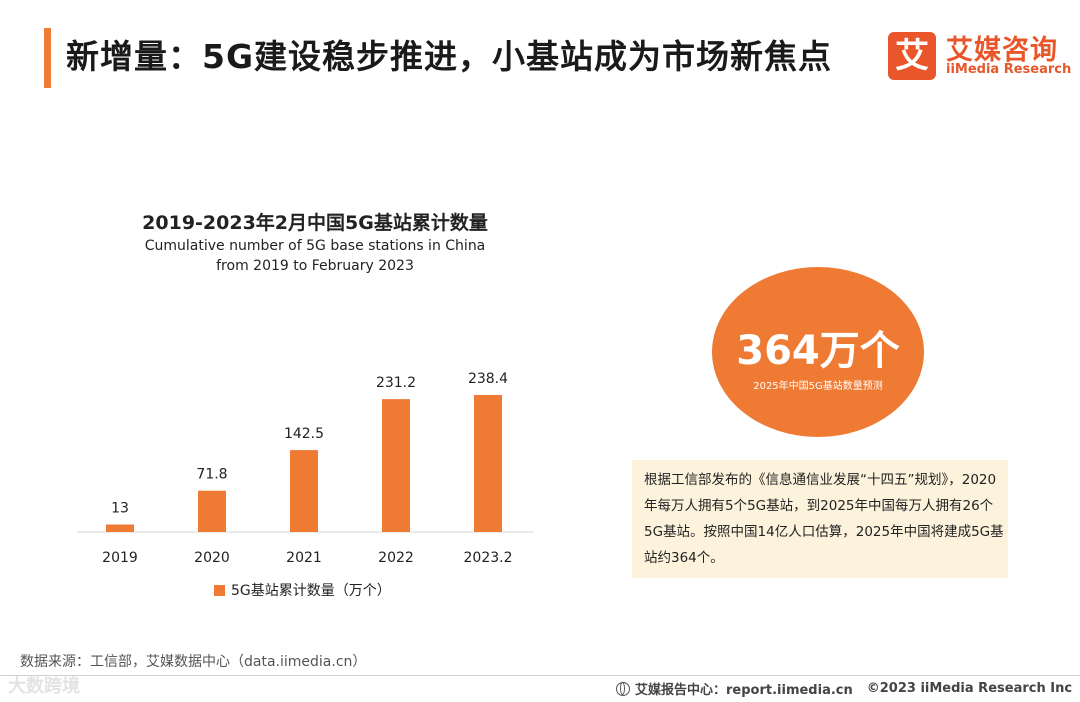 The image size is (1080, 702). Describe the element at coordinates (304, 434) in the screenshot. I see `data-label-2021: 142.5` at that location.